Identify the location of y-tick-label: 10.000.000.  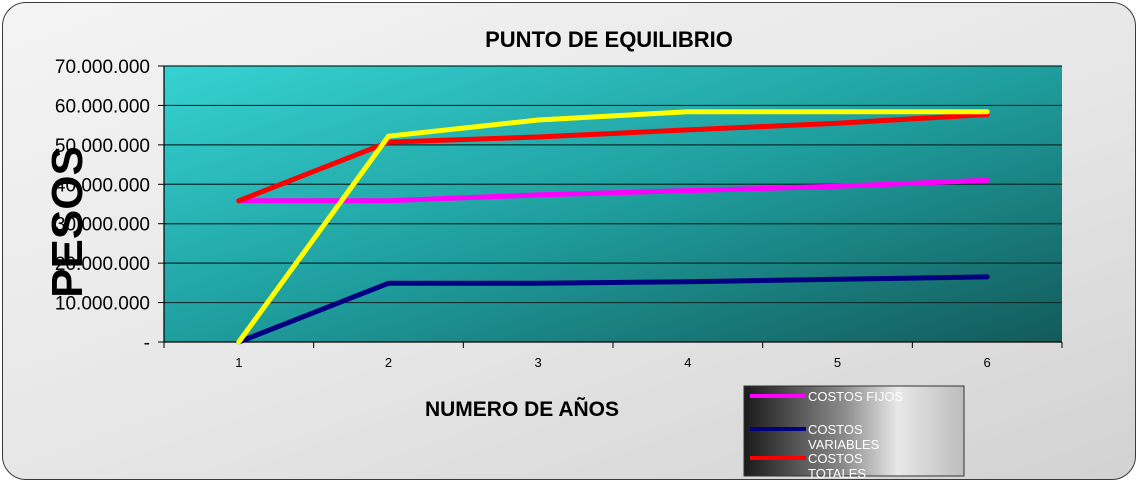
(102, 304).